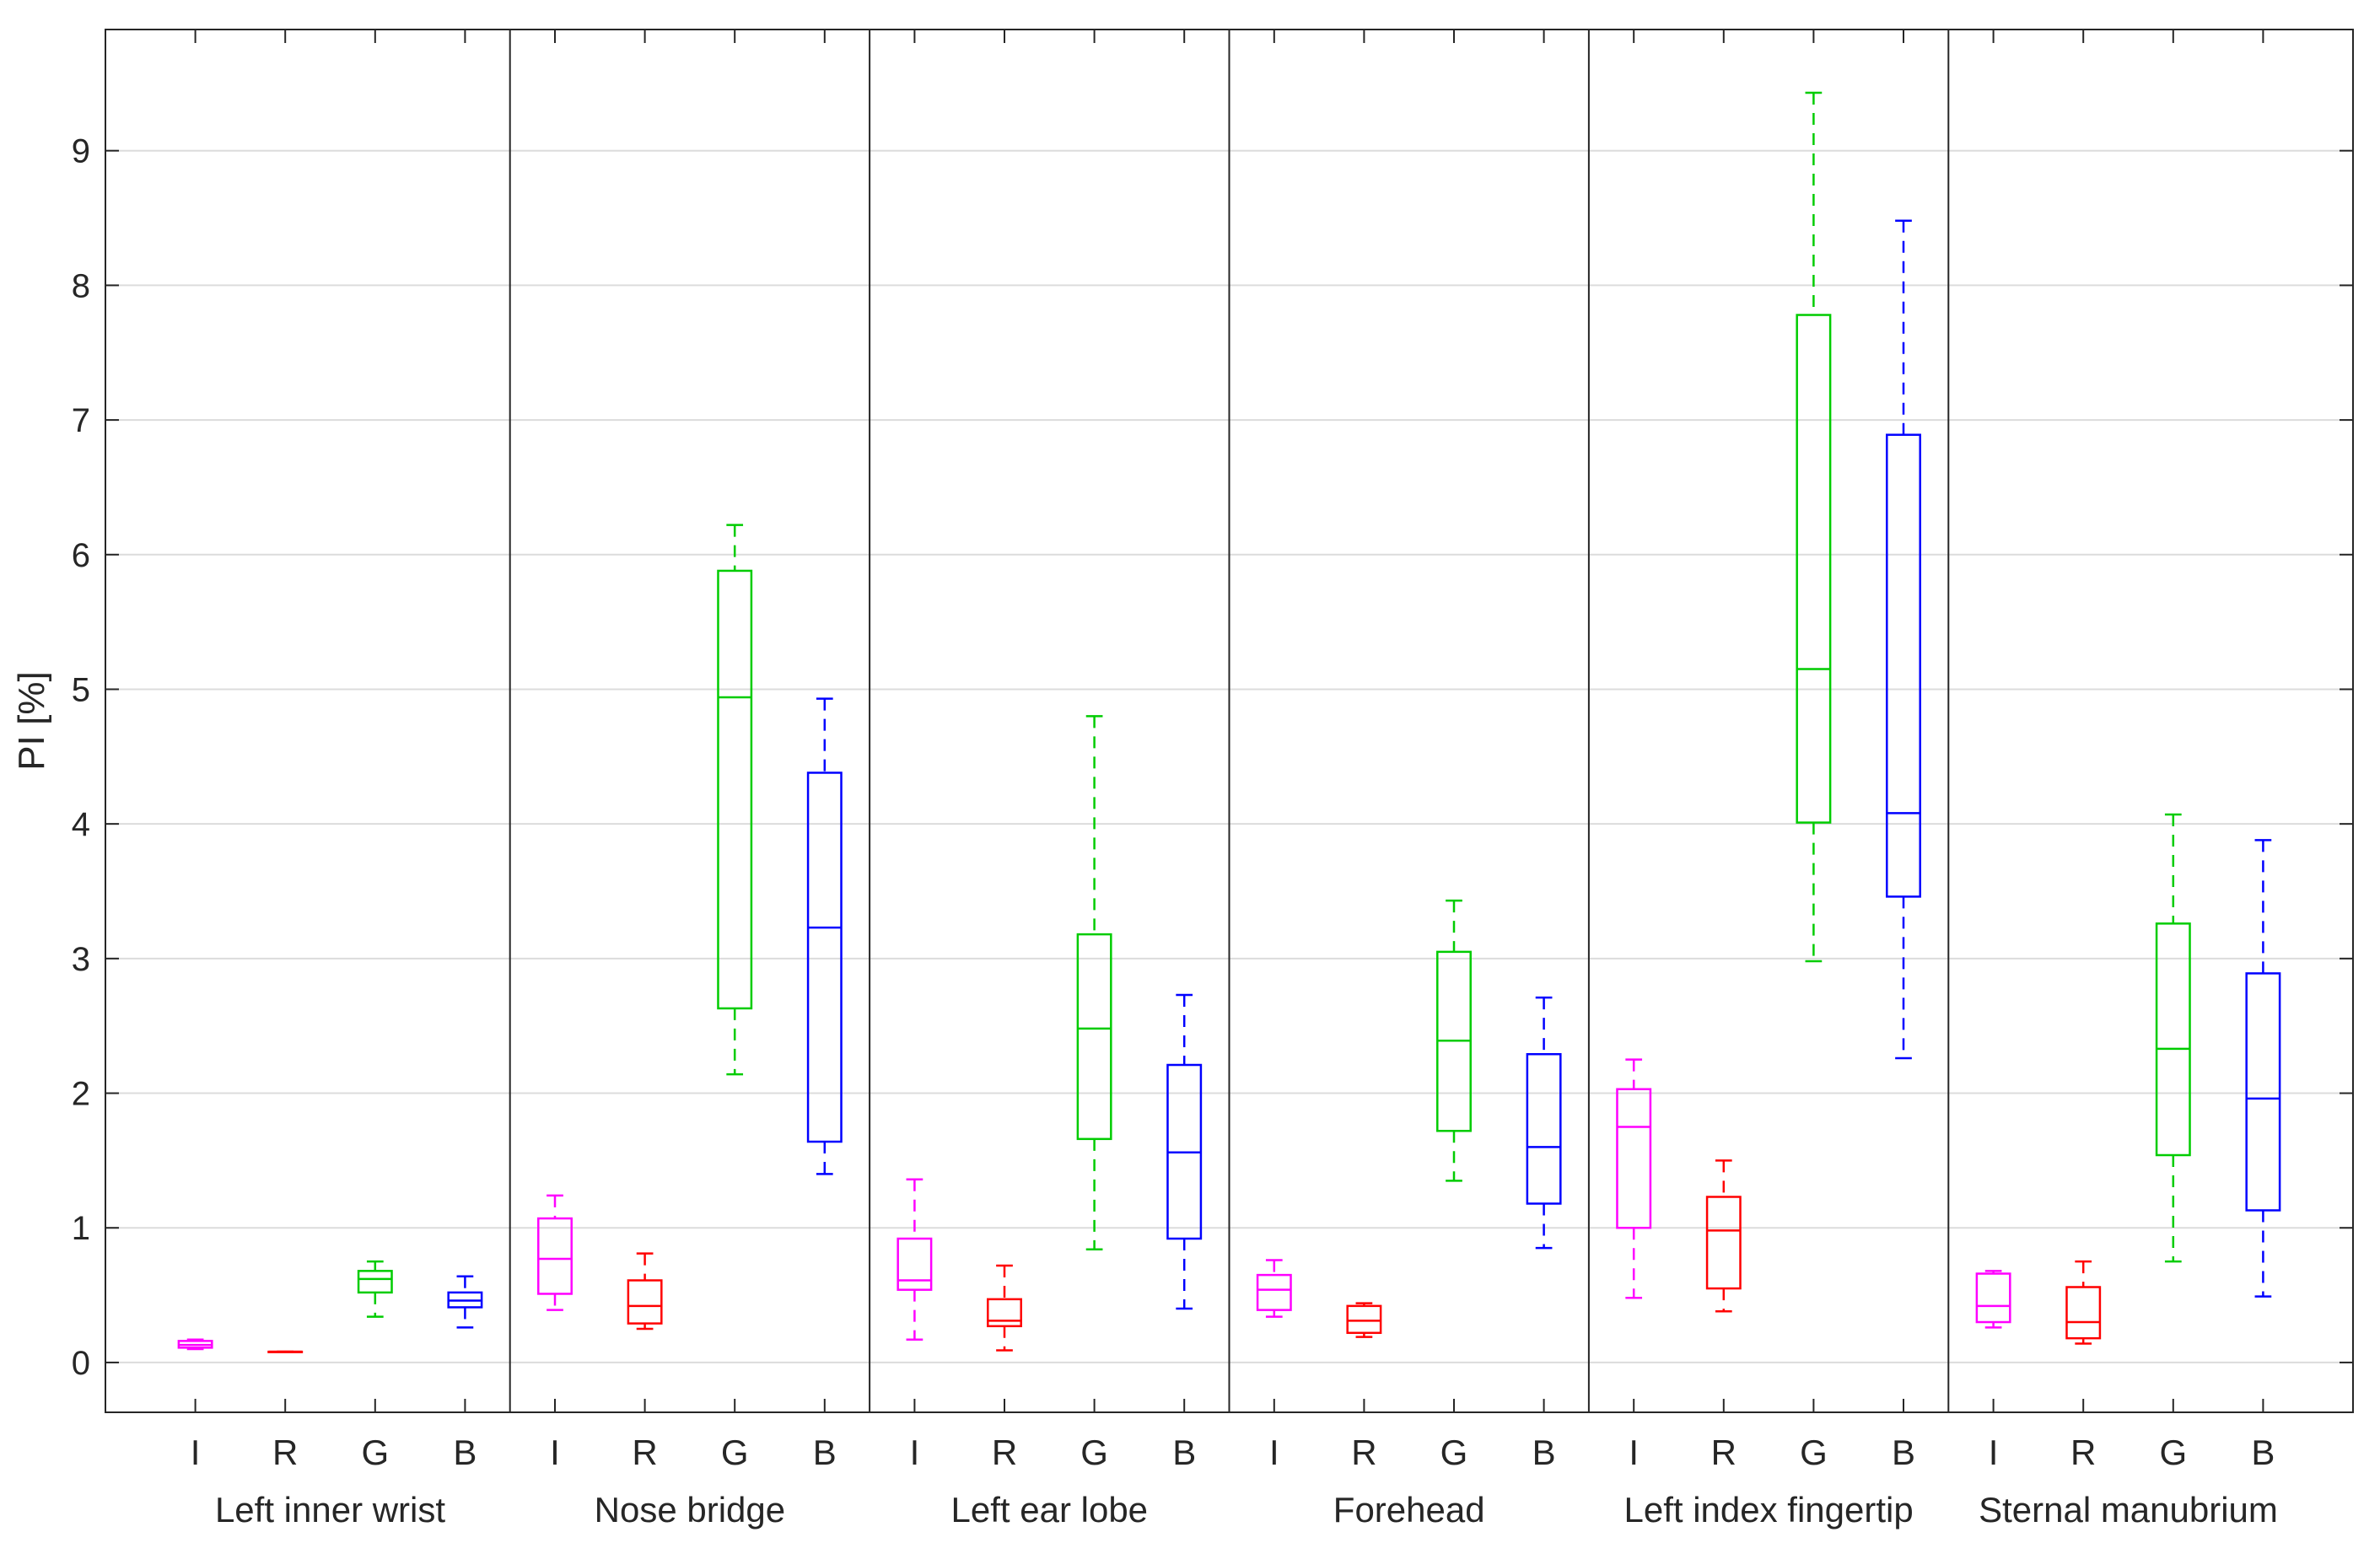 The image size is (2380, 1543). What do you see at coordinates (32, 721) in the screenshot?
I see `y-axis-label: PI [%]` at bounding box center [32, 721].